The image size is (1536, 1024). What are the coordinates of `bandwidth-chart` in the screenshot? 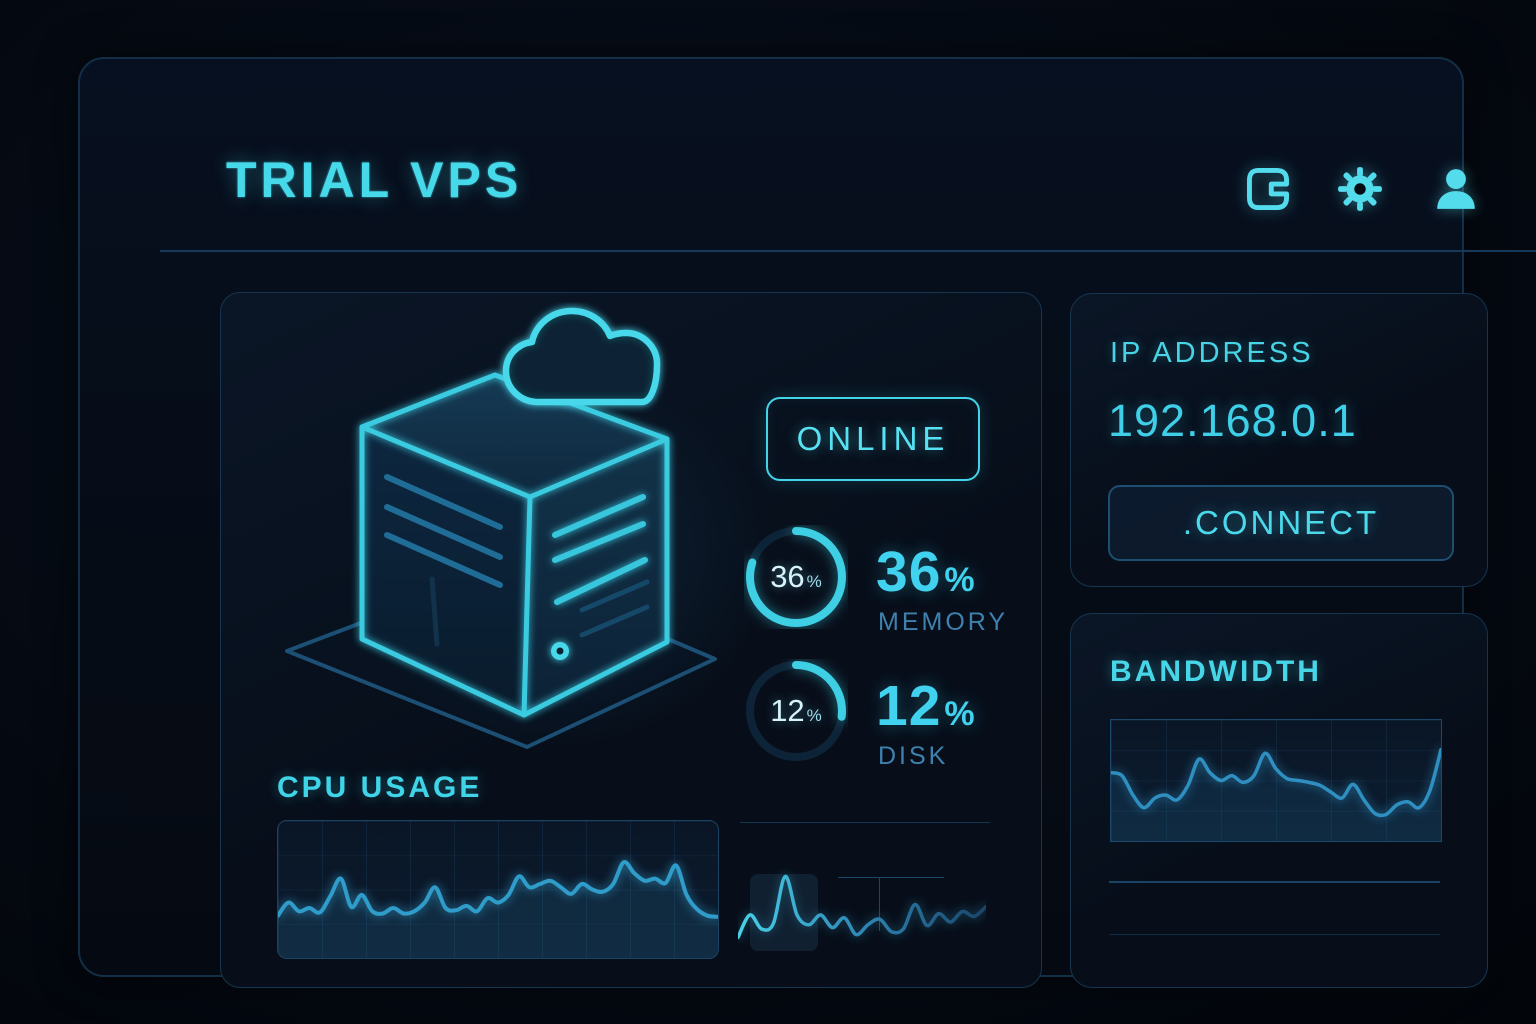 It's located at (1276, 780).